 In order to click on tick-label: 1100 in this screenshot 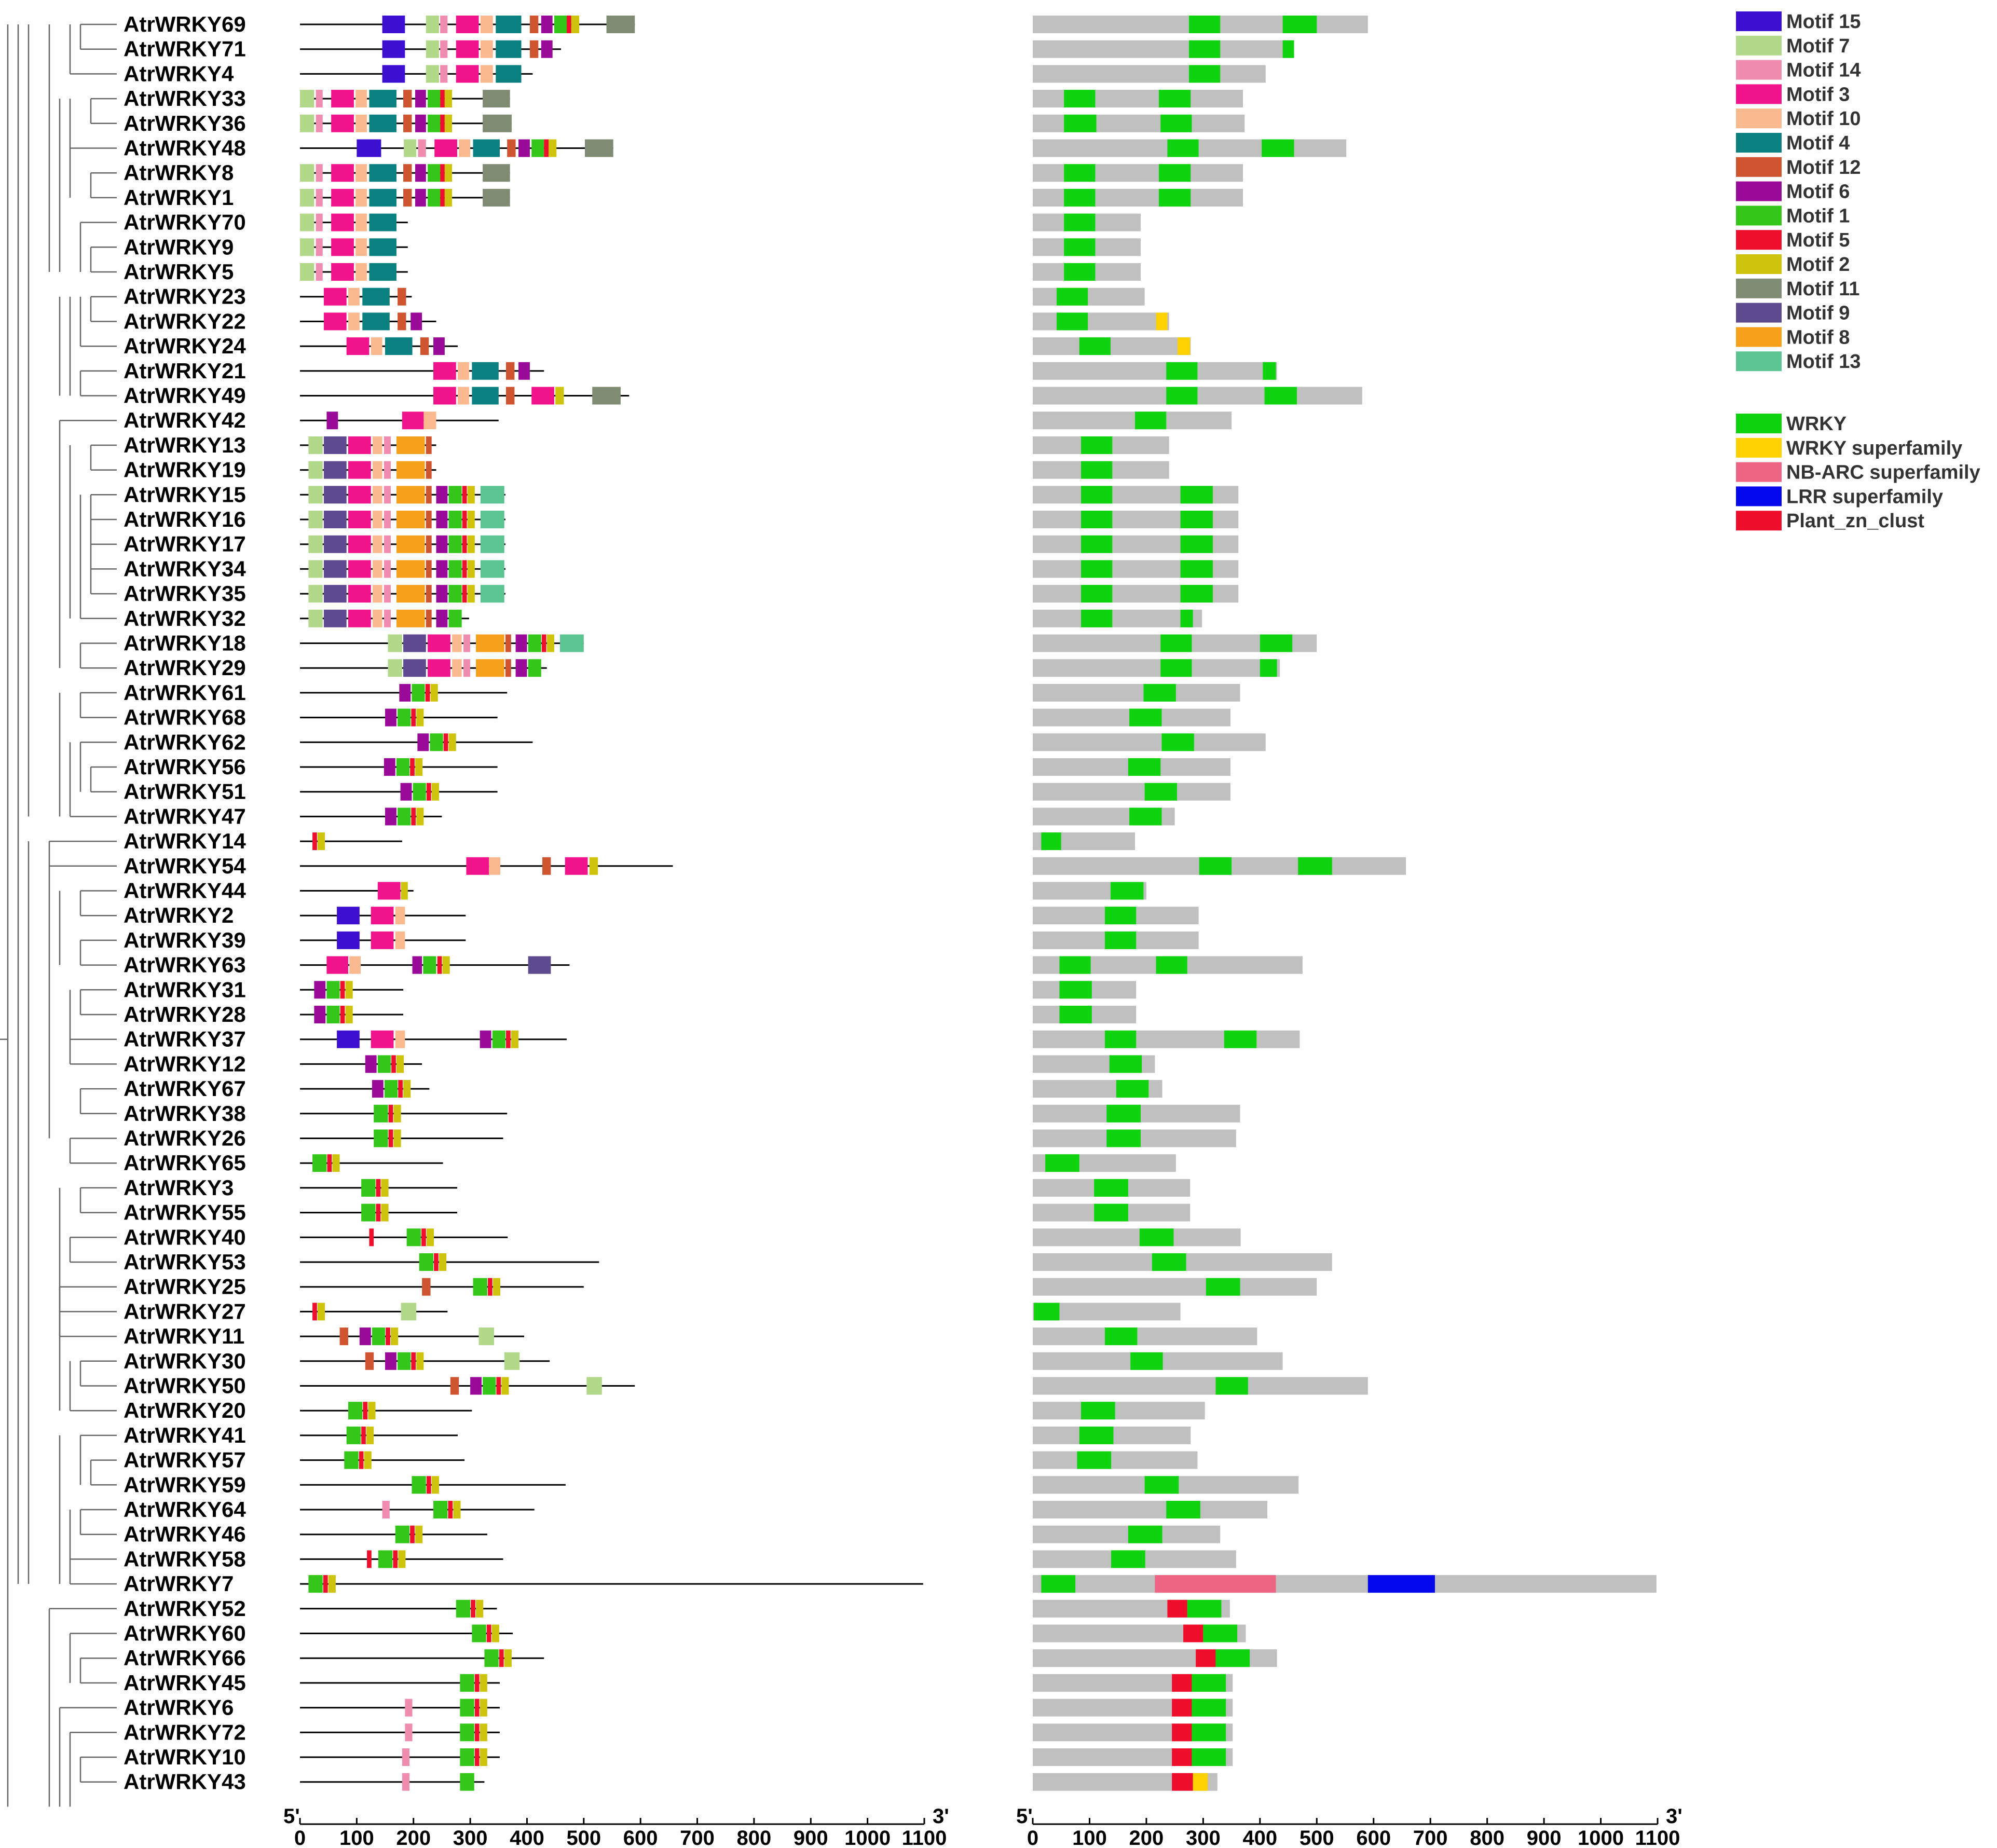, I will do `click(1658, 1837)`.